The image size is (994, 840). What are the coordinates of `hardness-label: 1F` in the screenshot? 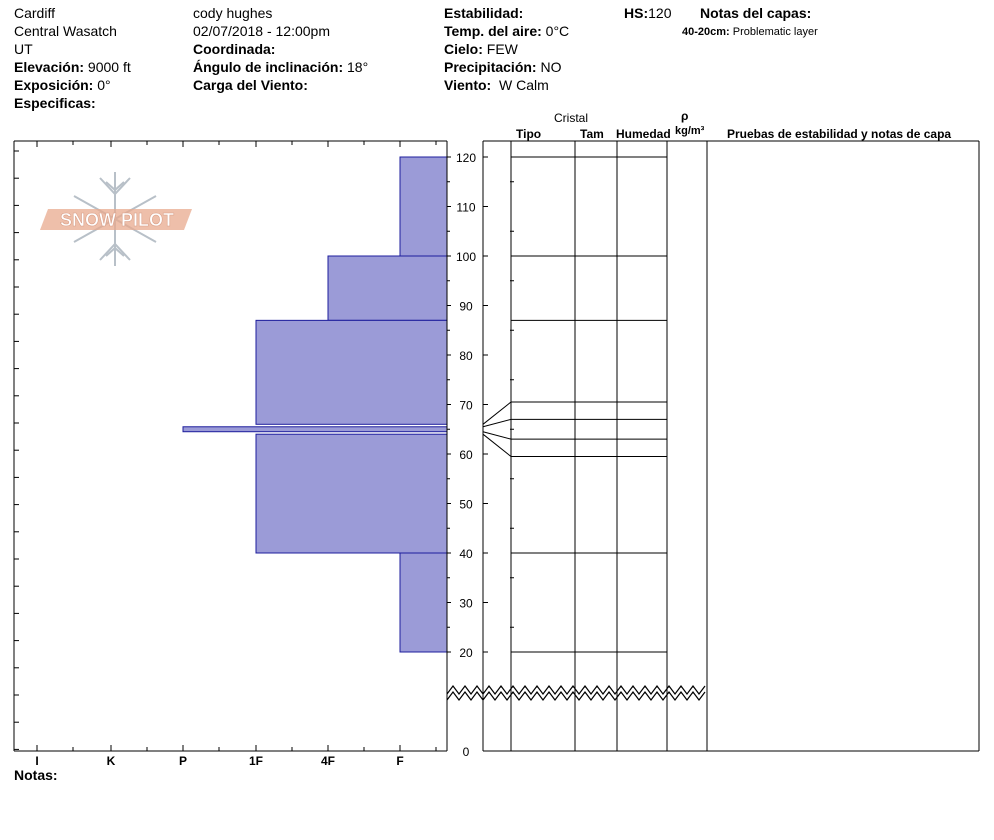 It's located at (256, 761).